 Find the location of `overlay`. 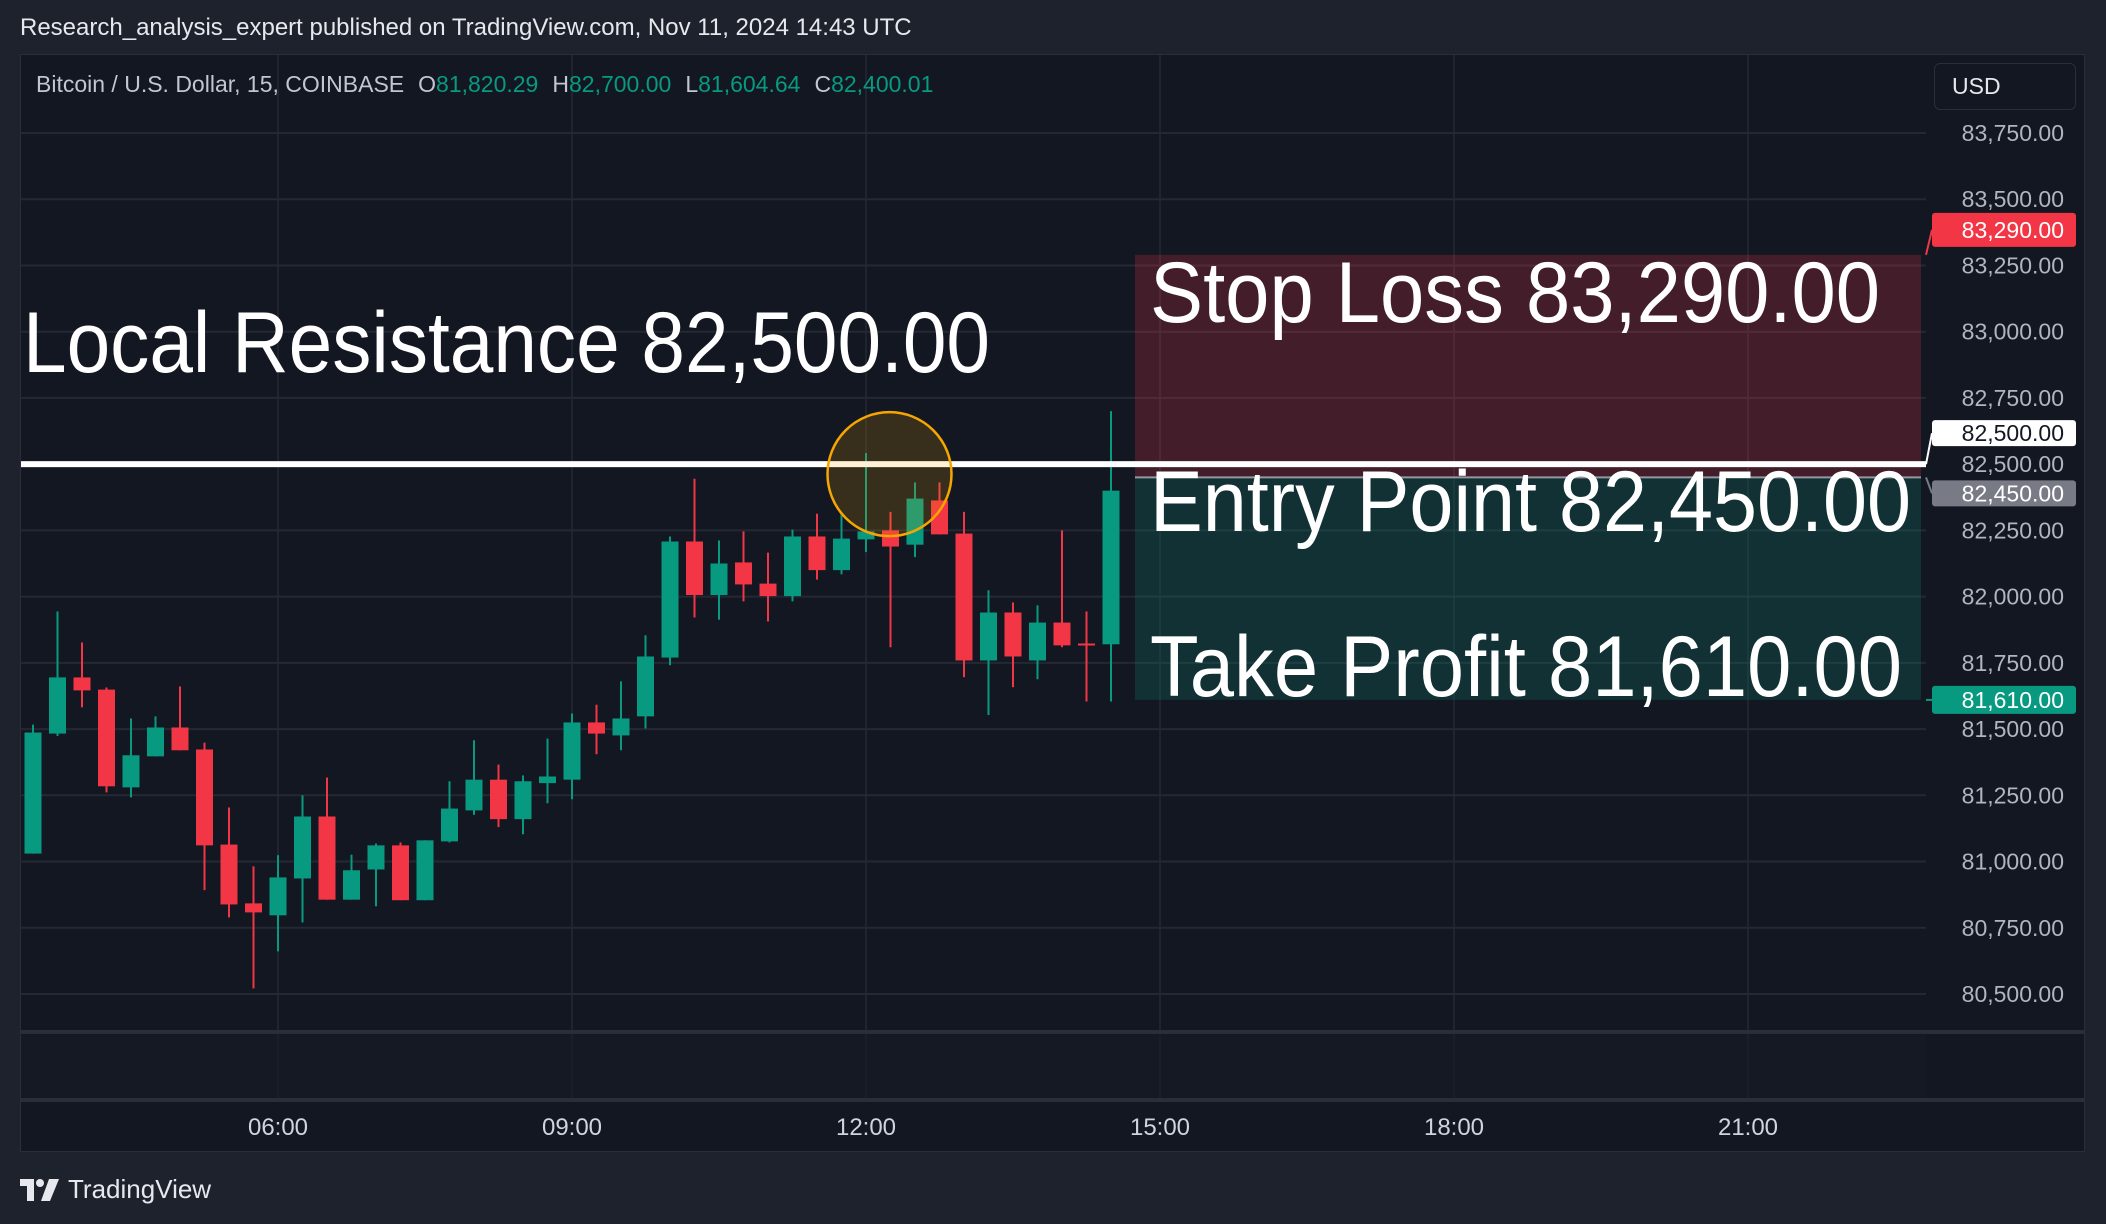

overlay is located at coordinates (973, 474).